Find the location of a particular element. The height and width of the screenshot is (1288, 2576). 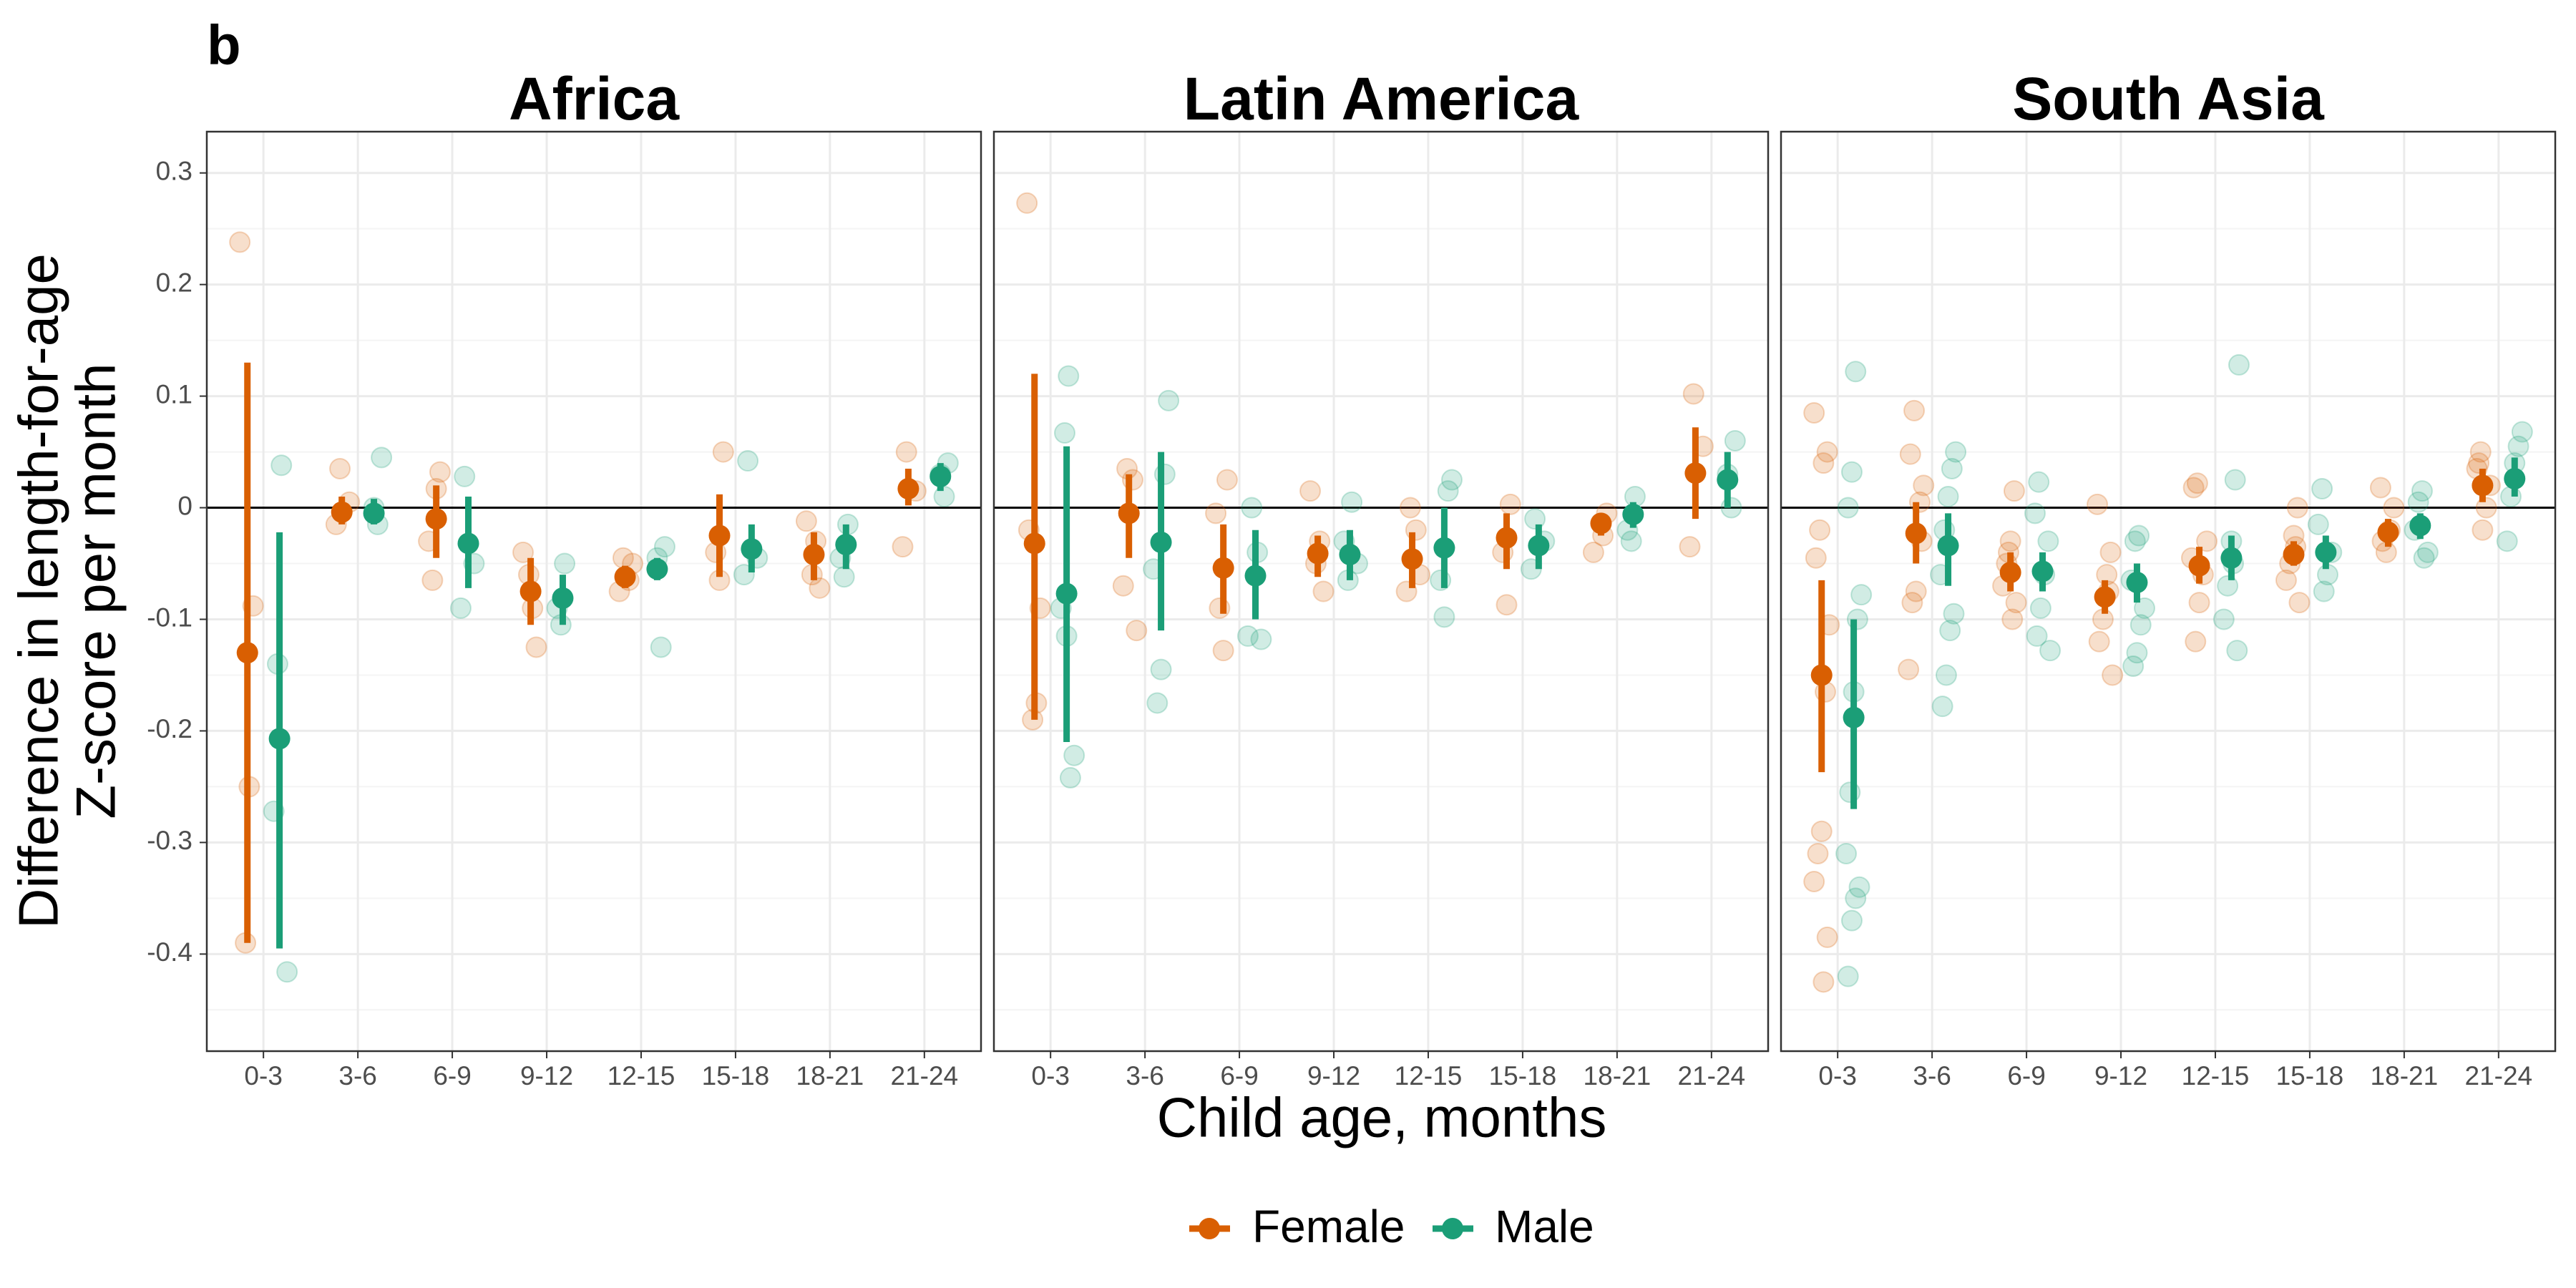

x-tick-label: 3-6 is located at coordinates (1932, 1076).